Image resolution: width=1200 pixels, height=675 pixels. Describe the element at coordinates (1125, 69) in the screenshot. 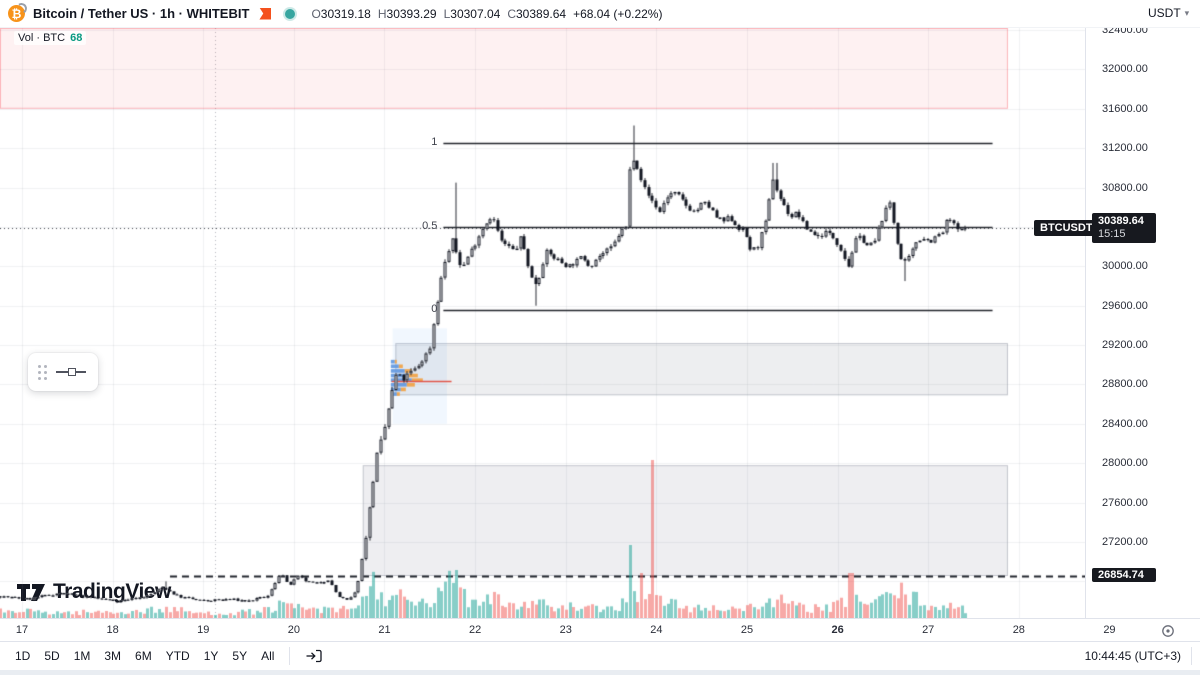

I see `price-tick: 32000.00` at that location.